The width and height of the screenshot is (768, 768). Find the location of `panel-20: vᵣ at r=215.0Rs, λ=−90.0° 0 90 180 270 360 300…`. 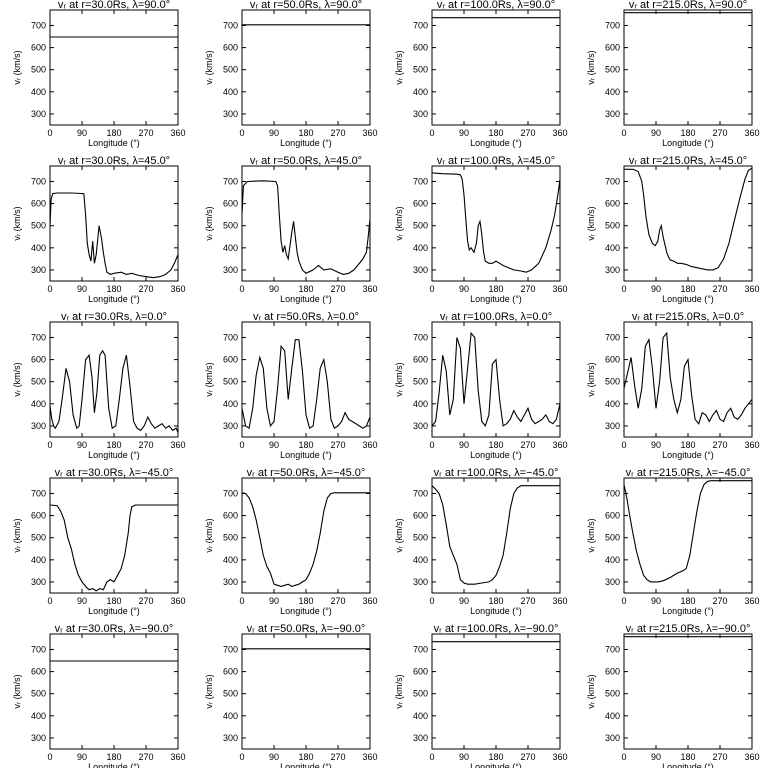

panel-20: vᵣ at r=215.0Rs, λ=−90.0° 0 90 180 270 360 300… is located at coordinates (673, 695).